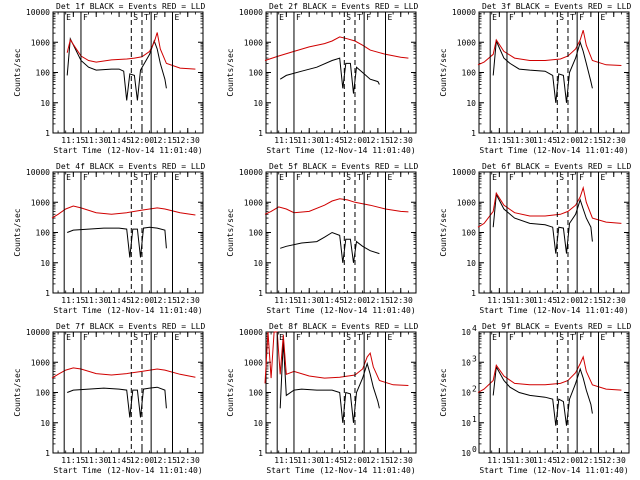 The image size is (640, 480). What do you see at coordinates (474, 358) in the screenshot?
I see `y-tick-exponent: 3` at bounding box center [474, 358].